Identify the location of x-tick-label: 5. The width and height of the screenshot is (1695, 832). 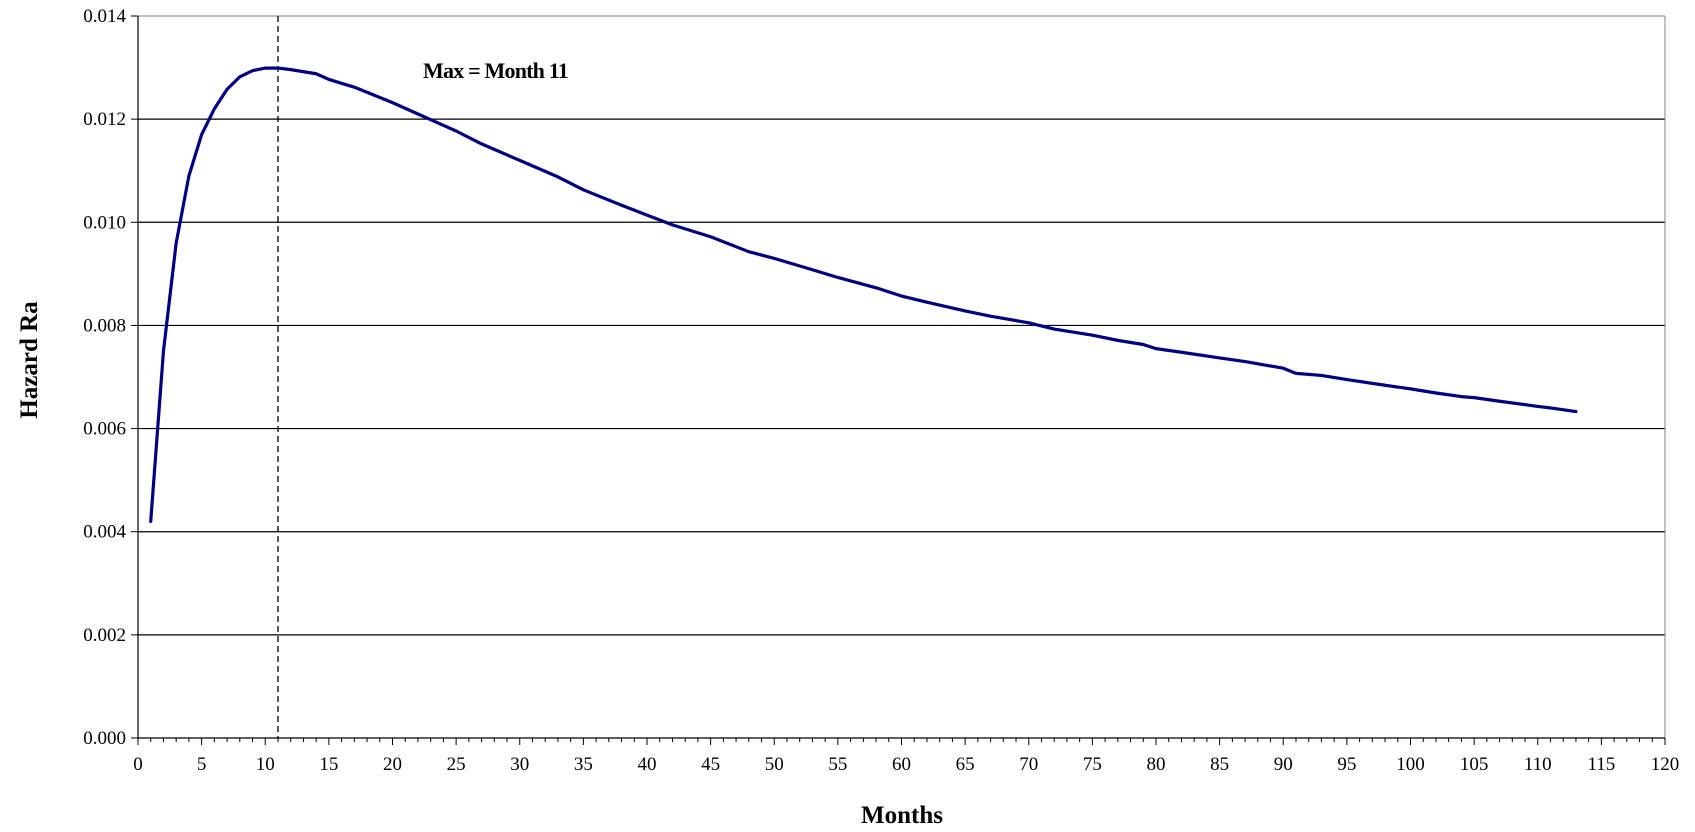
(202, 764).